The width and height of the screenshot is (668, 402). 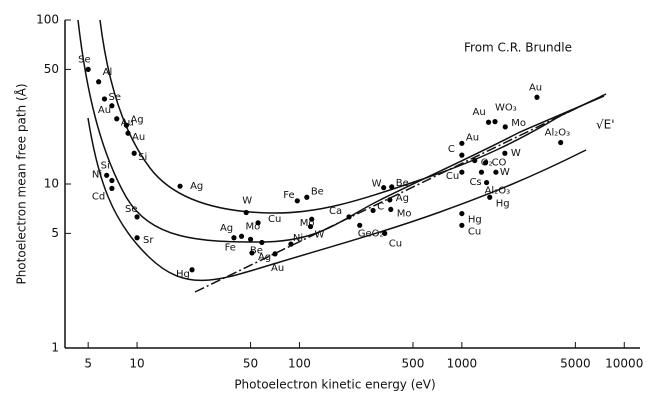 What do you see at coordinates (624, 364) in the screenshot?
I see `x-tick-label: 10000` at bounding box center [624, 364].